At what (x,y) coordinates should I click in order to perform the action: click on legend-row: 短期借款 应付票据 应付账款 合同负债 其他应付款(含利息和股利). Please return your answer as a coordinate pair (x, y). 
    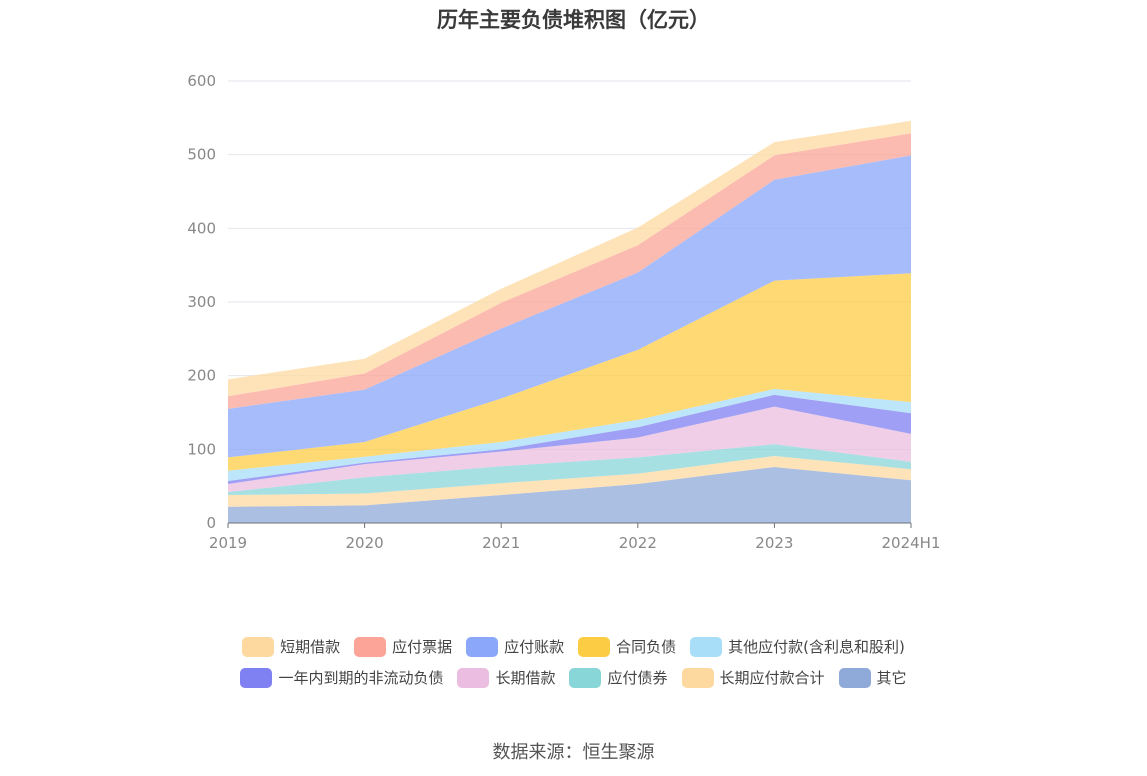
    Looking at the image, I should click on (573, 646).